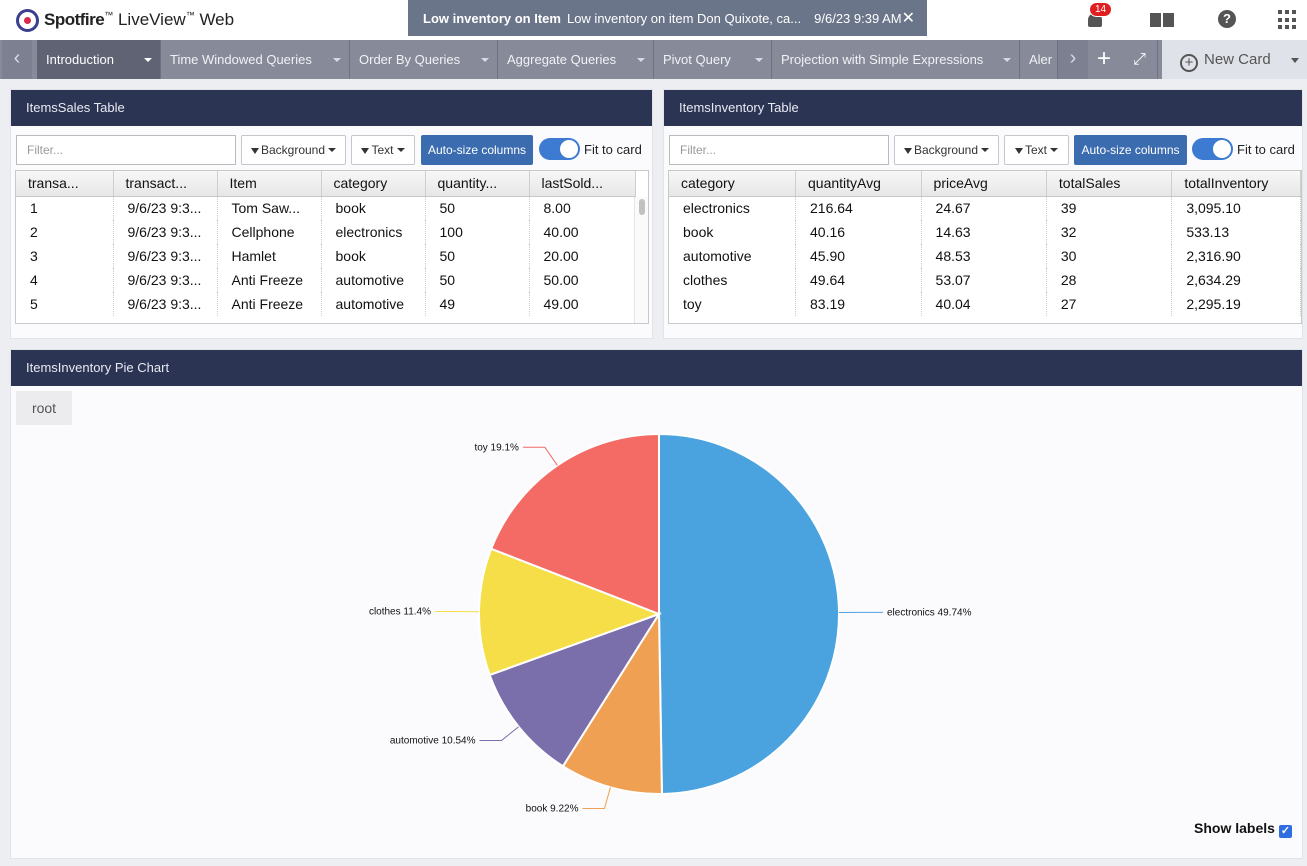 The width and height of the screenshot is (1307, 866). Describe the element at coordinates (642, 207) in the screenshot. I see `scrollbar-thumb` at that location.